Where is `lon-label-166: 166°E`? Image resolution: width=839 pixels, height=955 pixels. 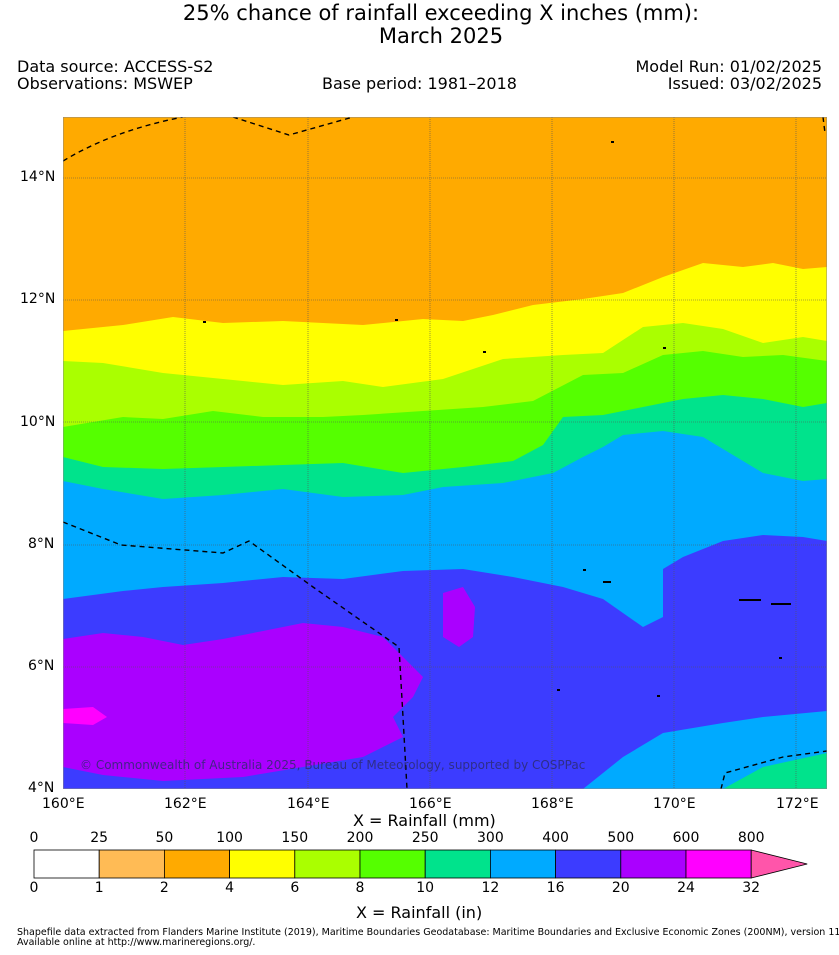 lon-label-166: 166°E is located at coordinates (430, 804).